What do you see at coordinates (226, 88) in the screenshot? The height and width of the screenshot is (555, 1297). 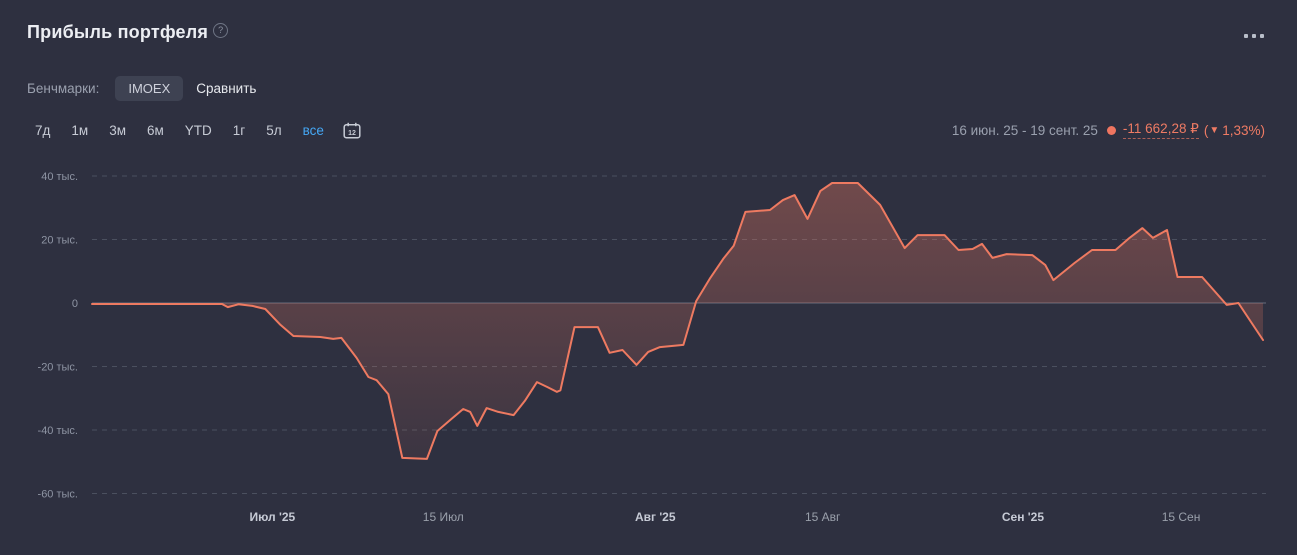 I see `compare-button: Сравнить` at bounding box center [226, 88].